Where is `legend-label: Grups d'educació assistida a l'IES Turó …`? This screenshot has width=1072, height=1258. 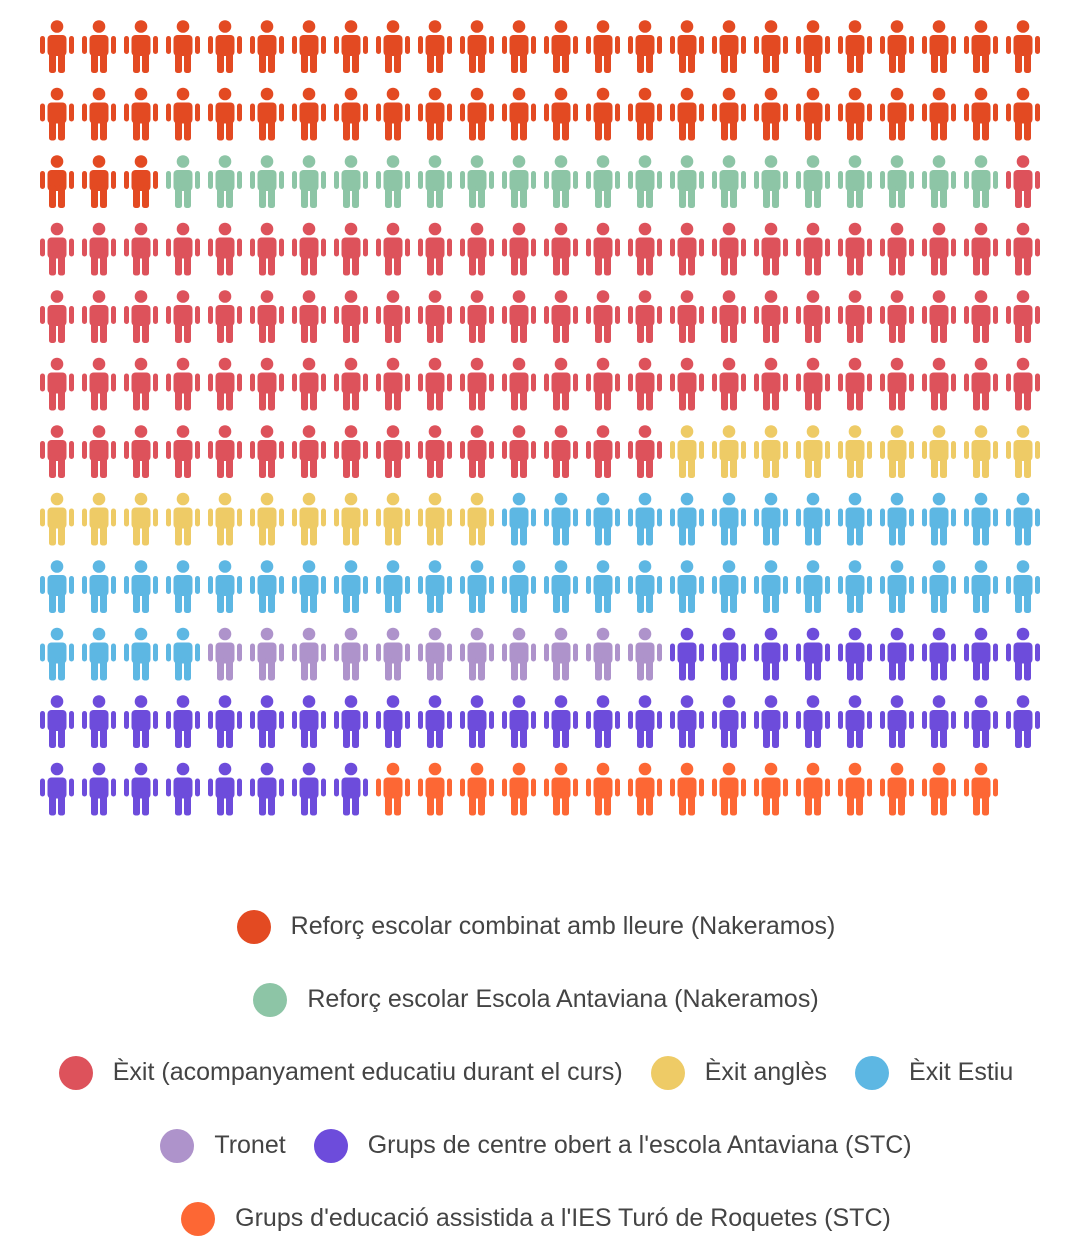
legend-label: Grups d'educació assistida a l'IES Turó … is located at coordinates (563, 1218).